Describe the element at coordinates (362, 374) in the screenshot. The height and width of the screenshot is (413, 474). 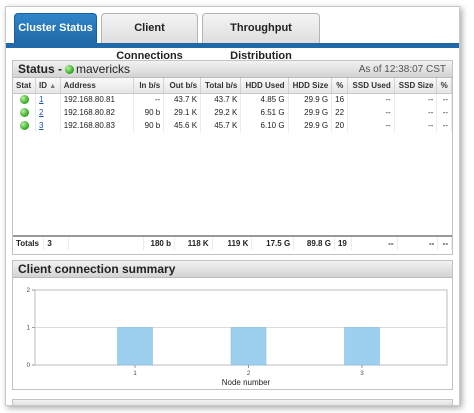
I see `x-tick-label: 3` at that location.